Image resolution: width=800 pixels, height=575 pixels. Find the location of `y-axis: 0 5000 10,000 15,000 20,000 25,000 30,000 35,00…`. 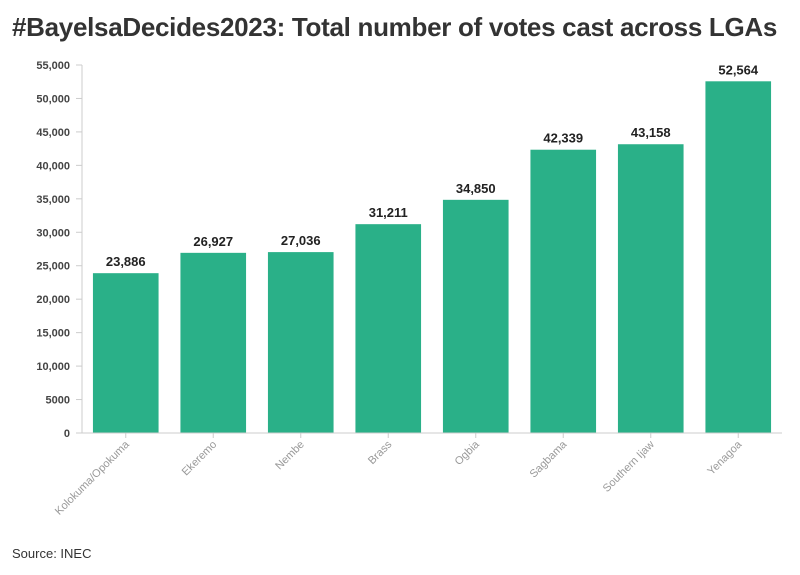

y-axis: 0 5000 10,000 15,000 20,000 25,000 30,000 35,00… is located at coordinates (59, 250).